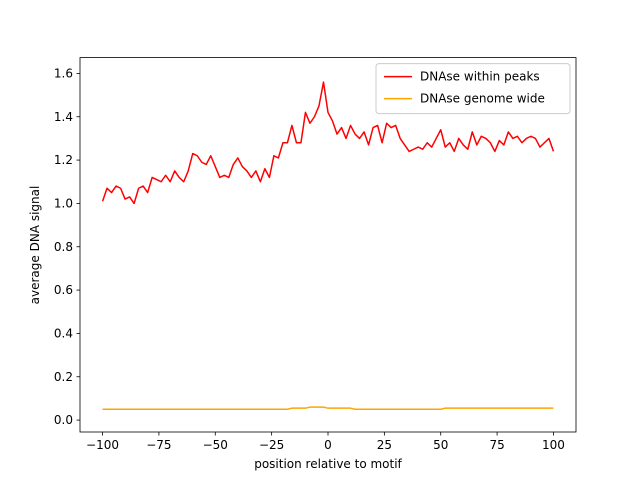 This screenshot has width=640, height=480. Describe the element at coordinates (63, 117) in the screenshot. I see `y-tick-label: 1.4` at that location.